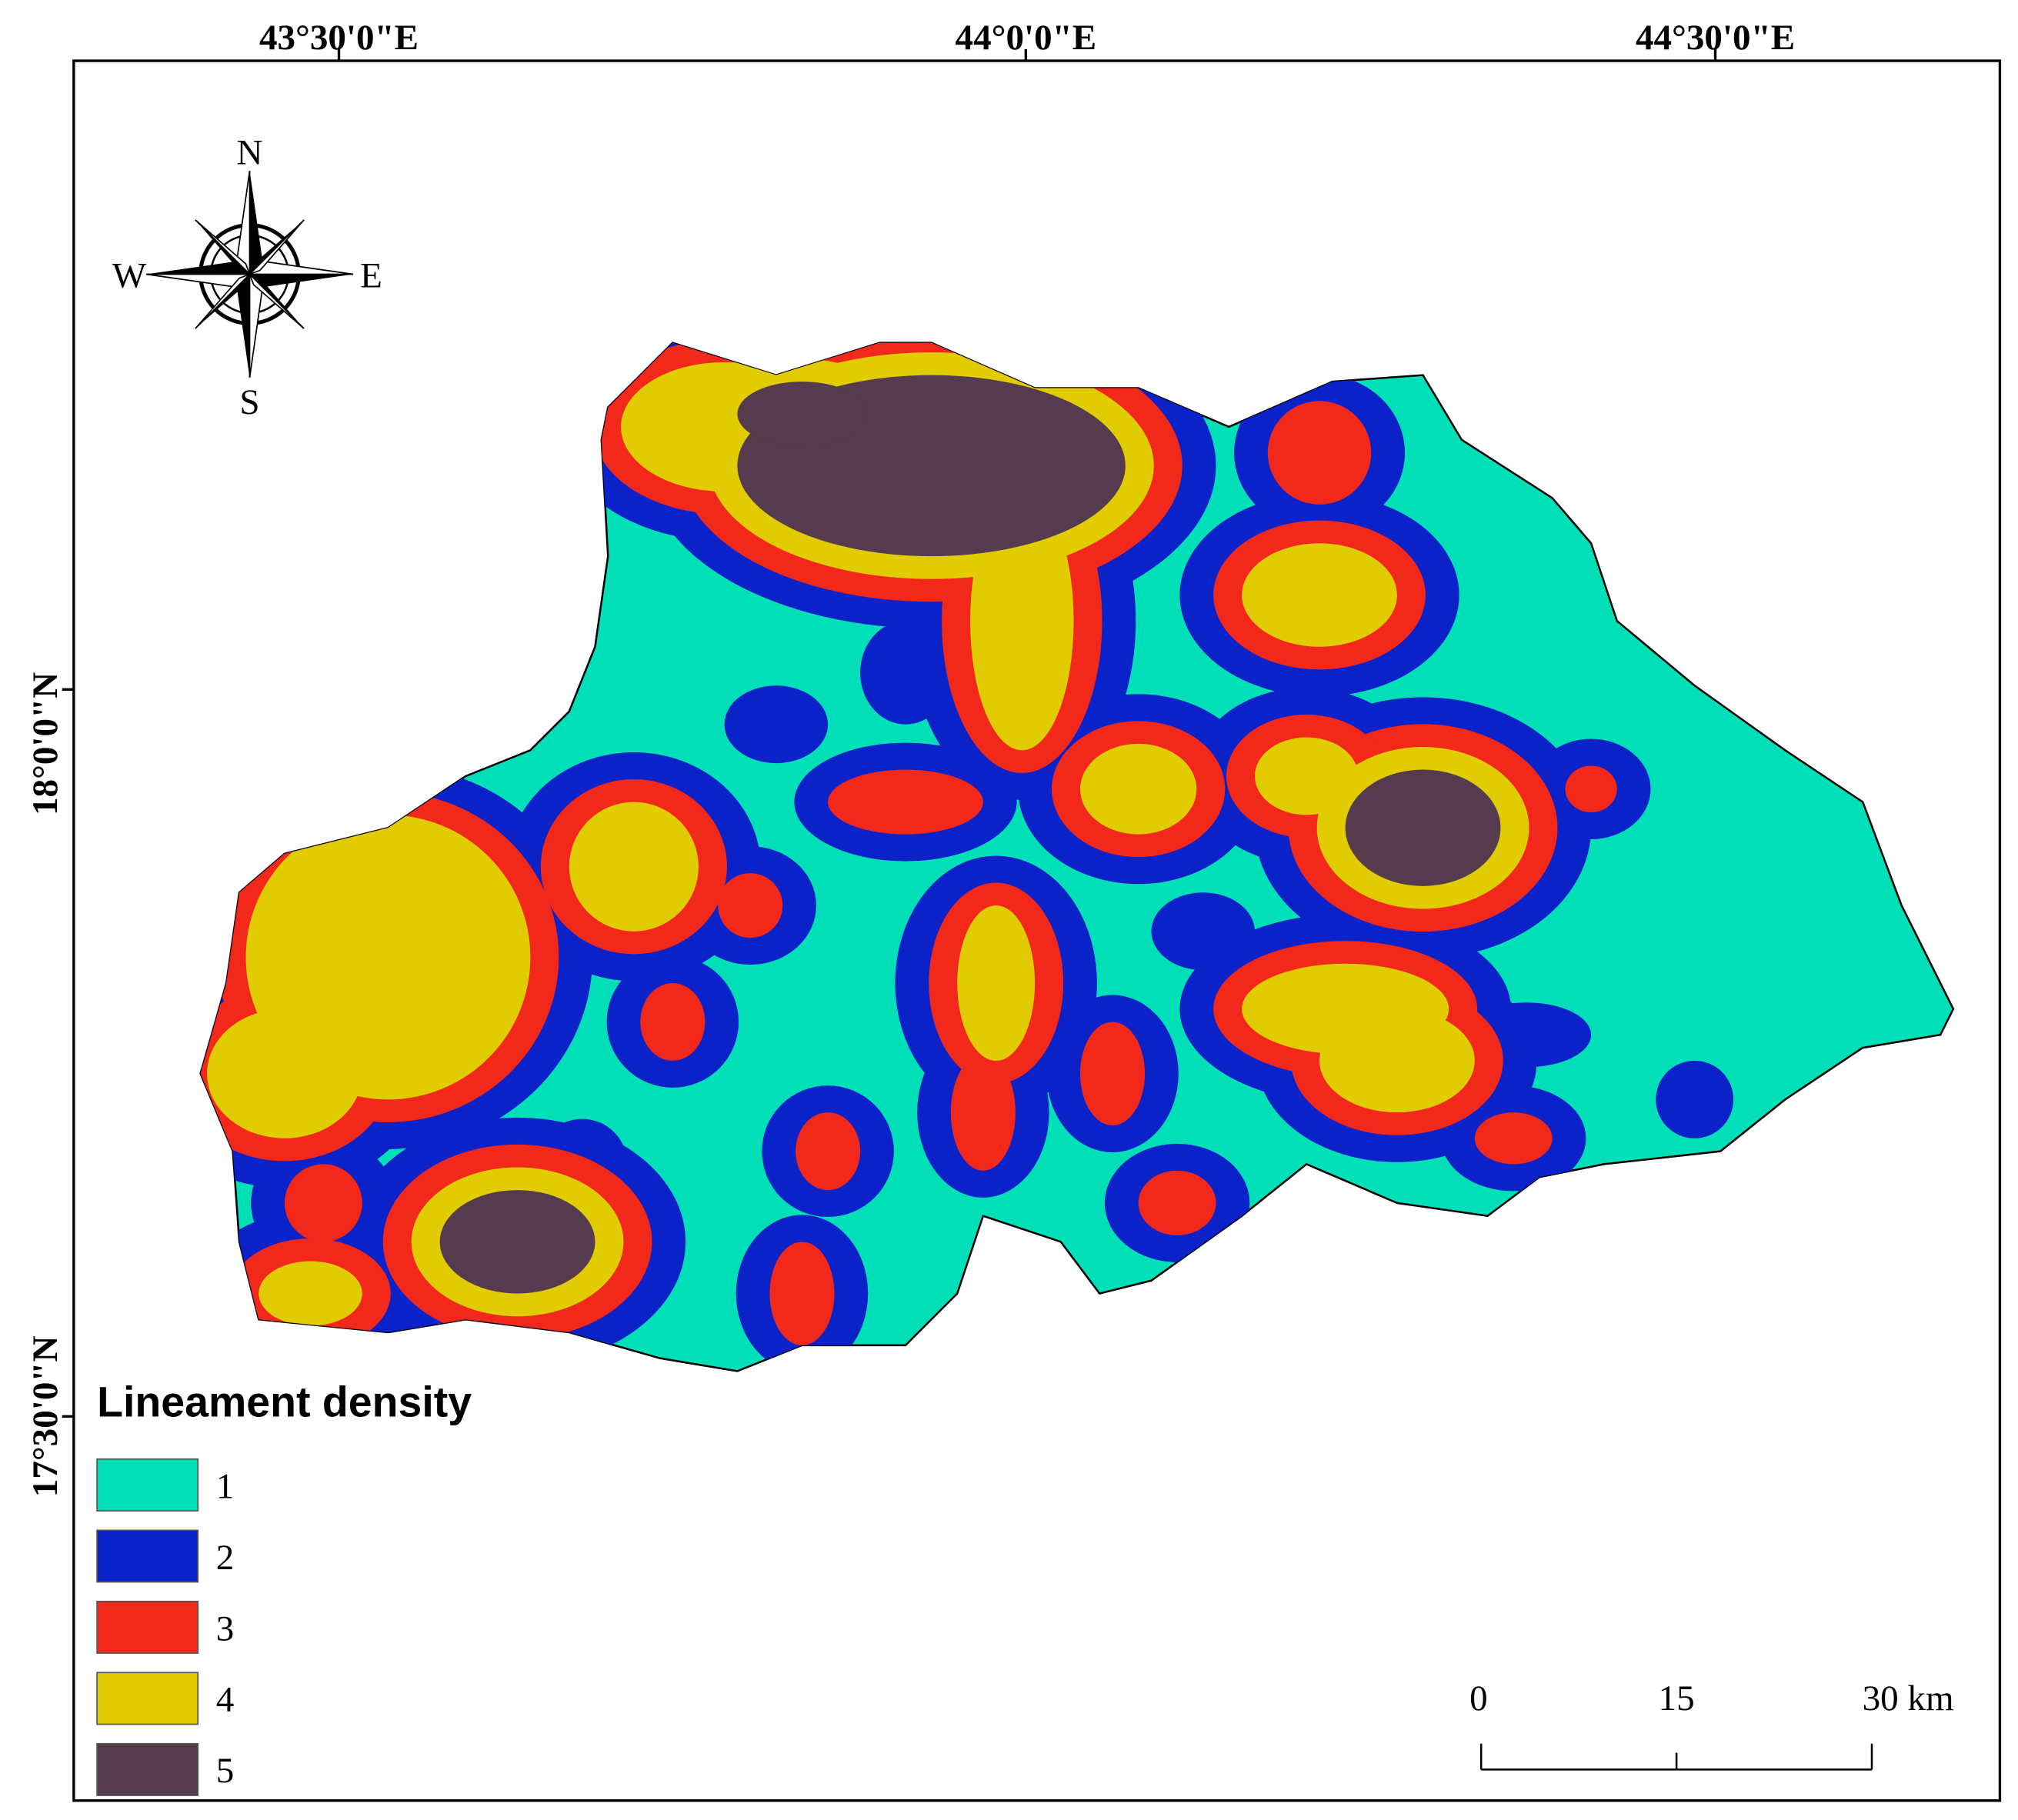 Image resolution: width=2018 pixels, height=1820 pixels. Describe the element at coordinates (129, 275) in the screenshot. I see `compass-label: W` at that location.